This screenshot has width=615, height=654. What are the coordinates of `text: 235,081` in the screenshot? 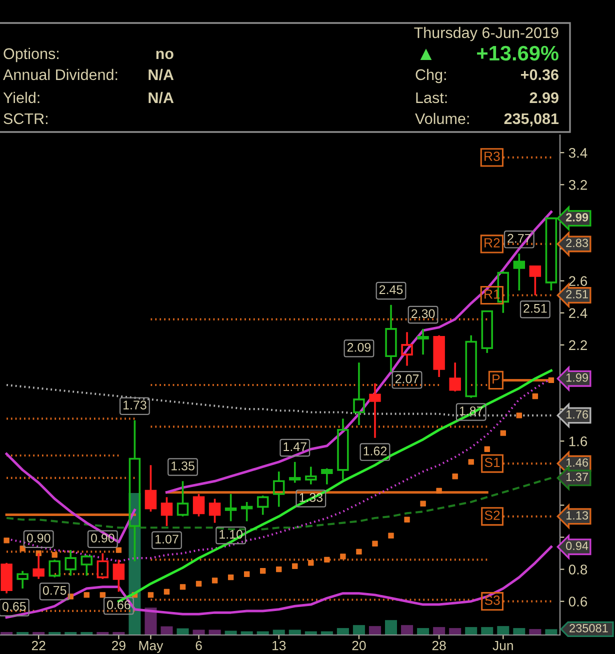 It's located at (531, 119).